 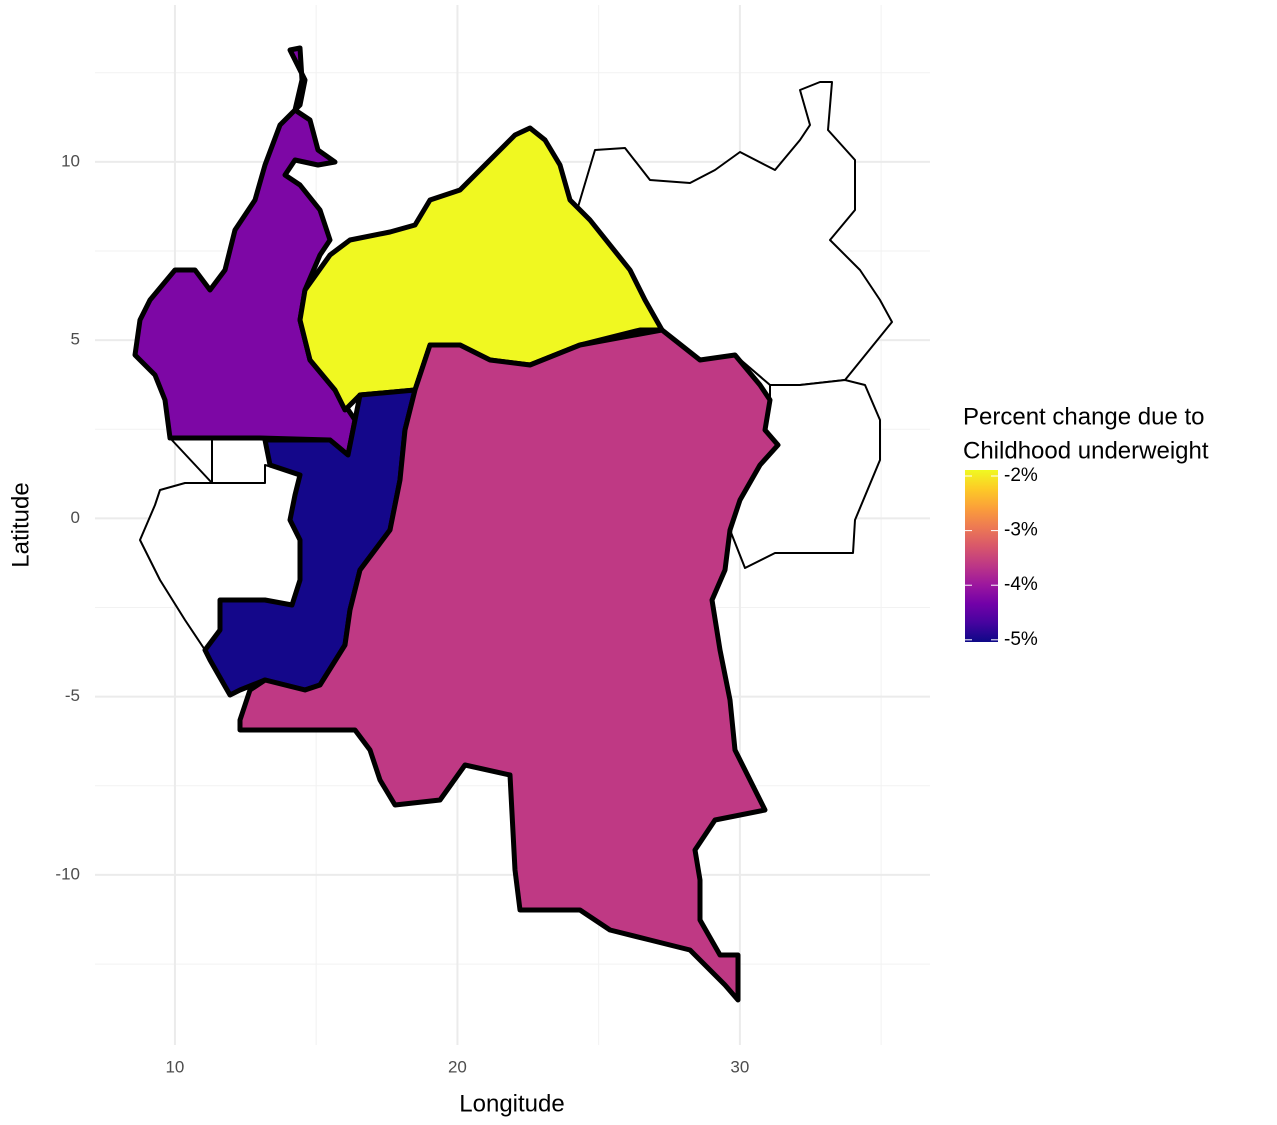 What do you see at coordinates (1021, 584) in the screenshot?
I see `colorbar-label: -4%` at bounding box center [1021, 584].